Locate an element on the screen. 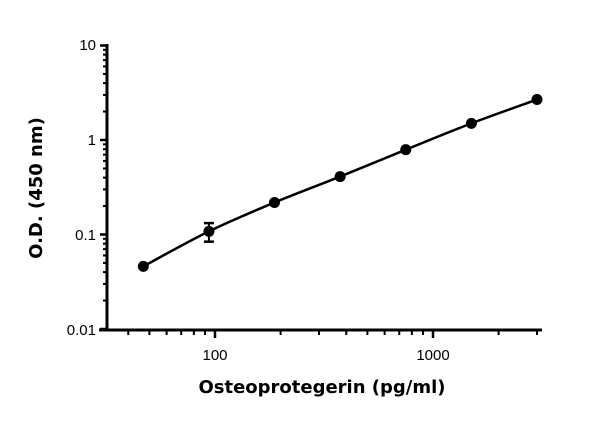 This screenshot has width=600, height=421. y-tick-label: 0.01 is located at coordinates (81, 330).